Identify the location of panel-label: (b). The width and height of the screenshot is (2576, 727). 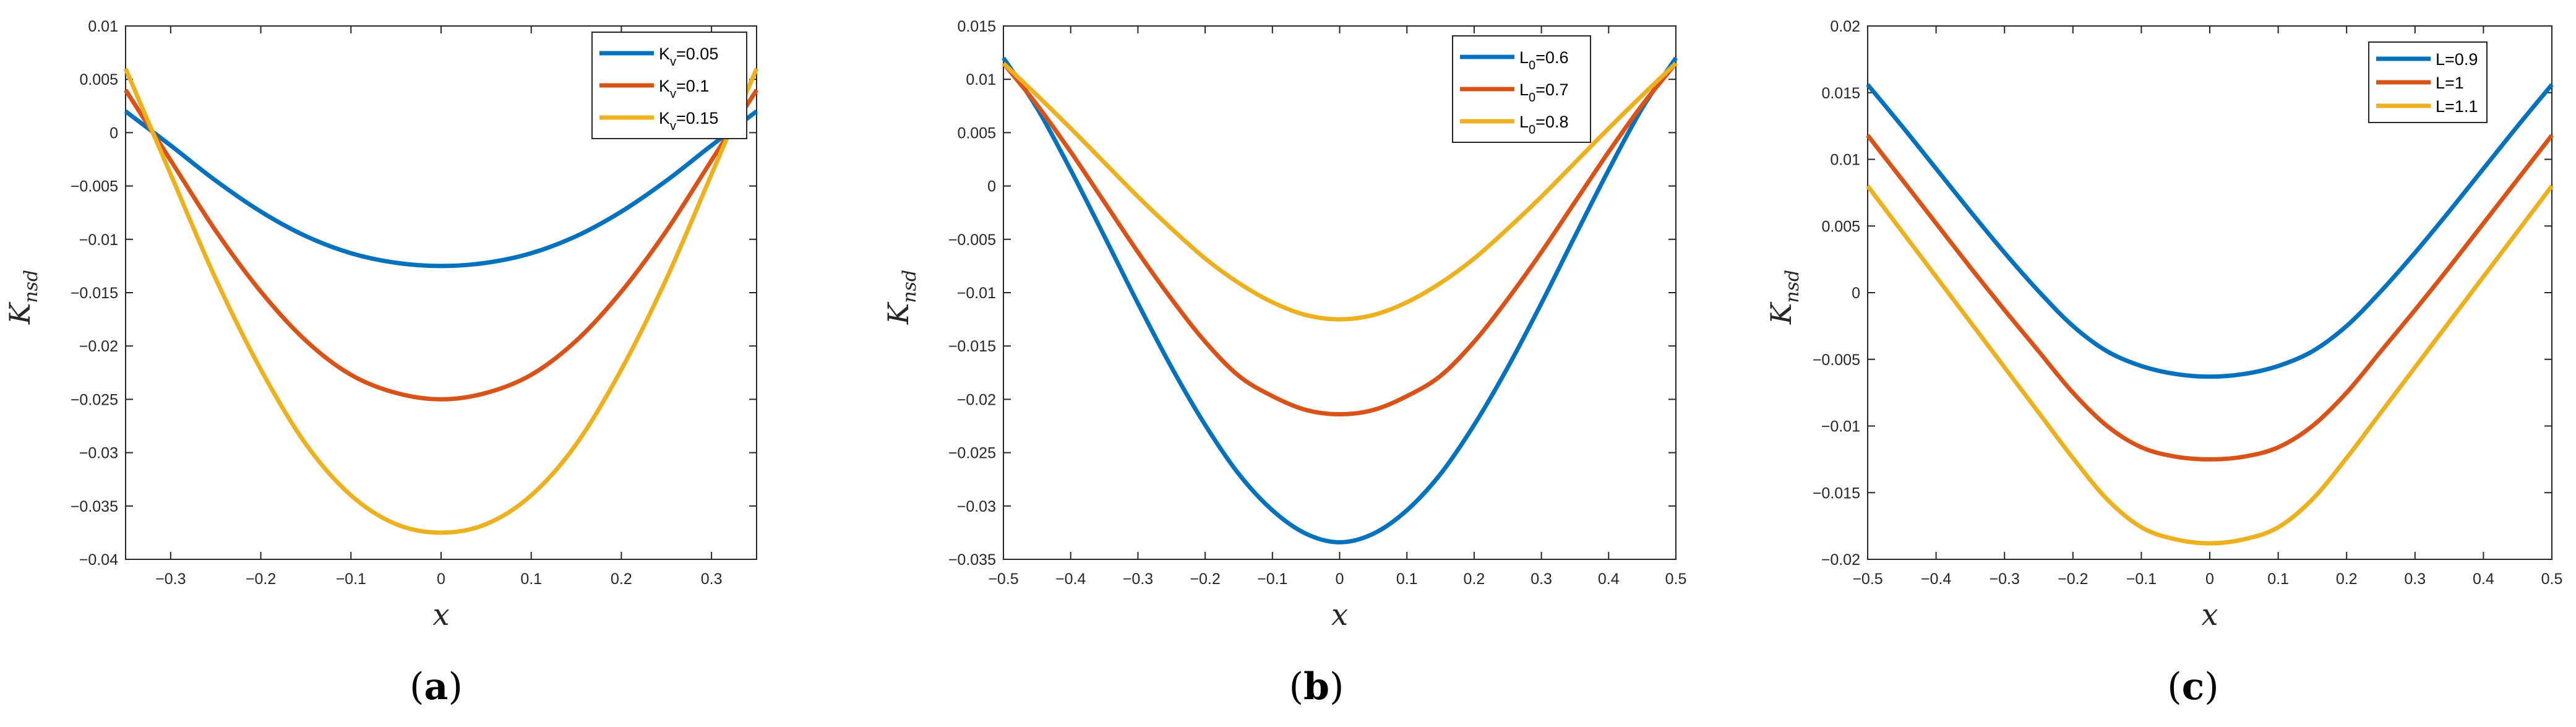
(1316, 686).